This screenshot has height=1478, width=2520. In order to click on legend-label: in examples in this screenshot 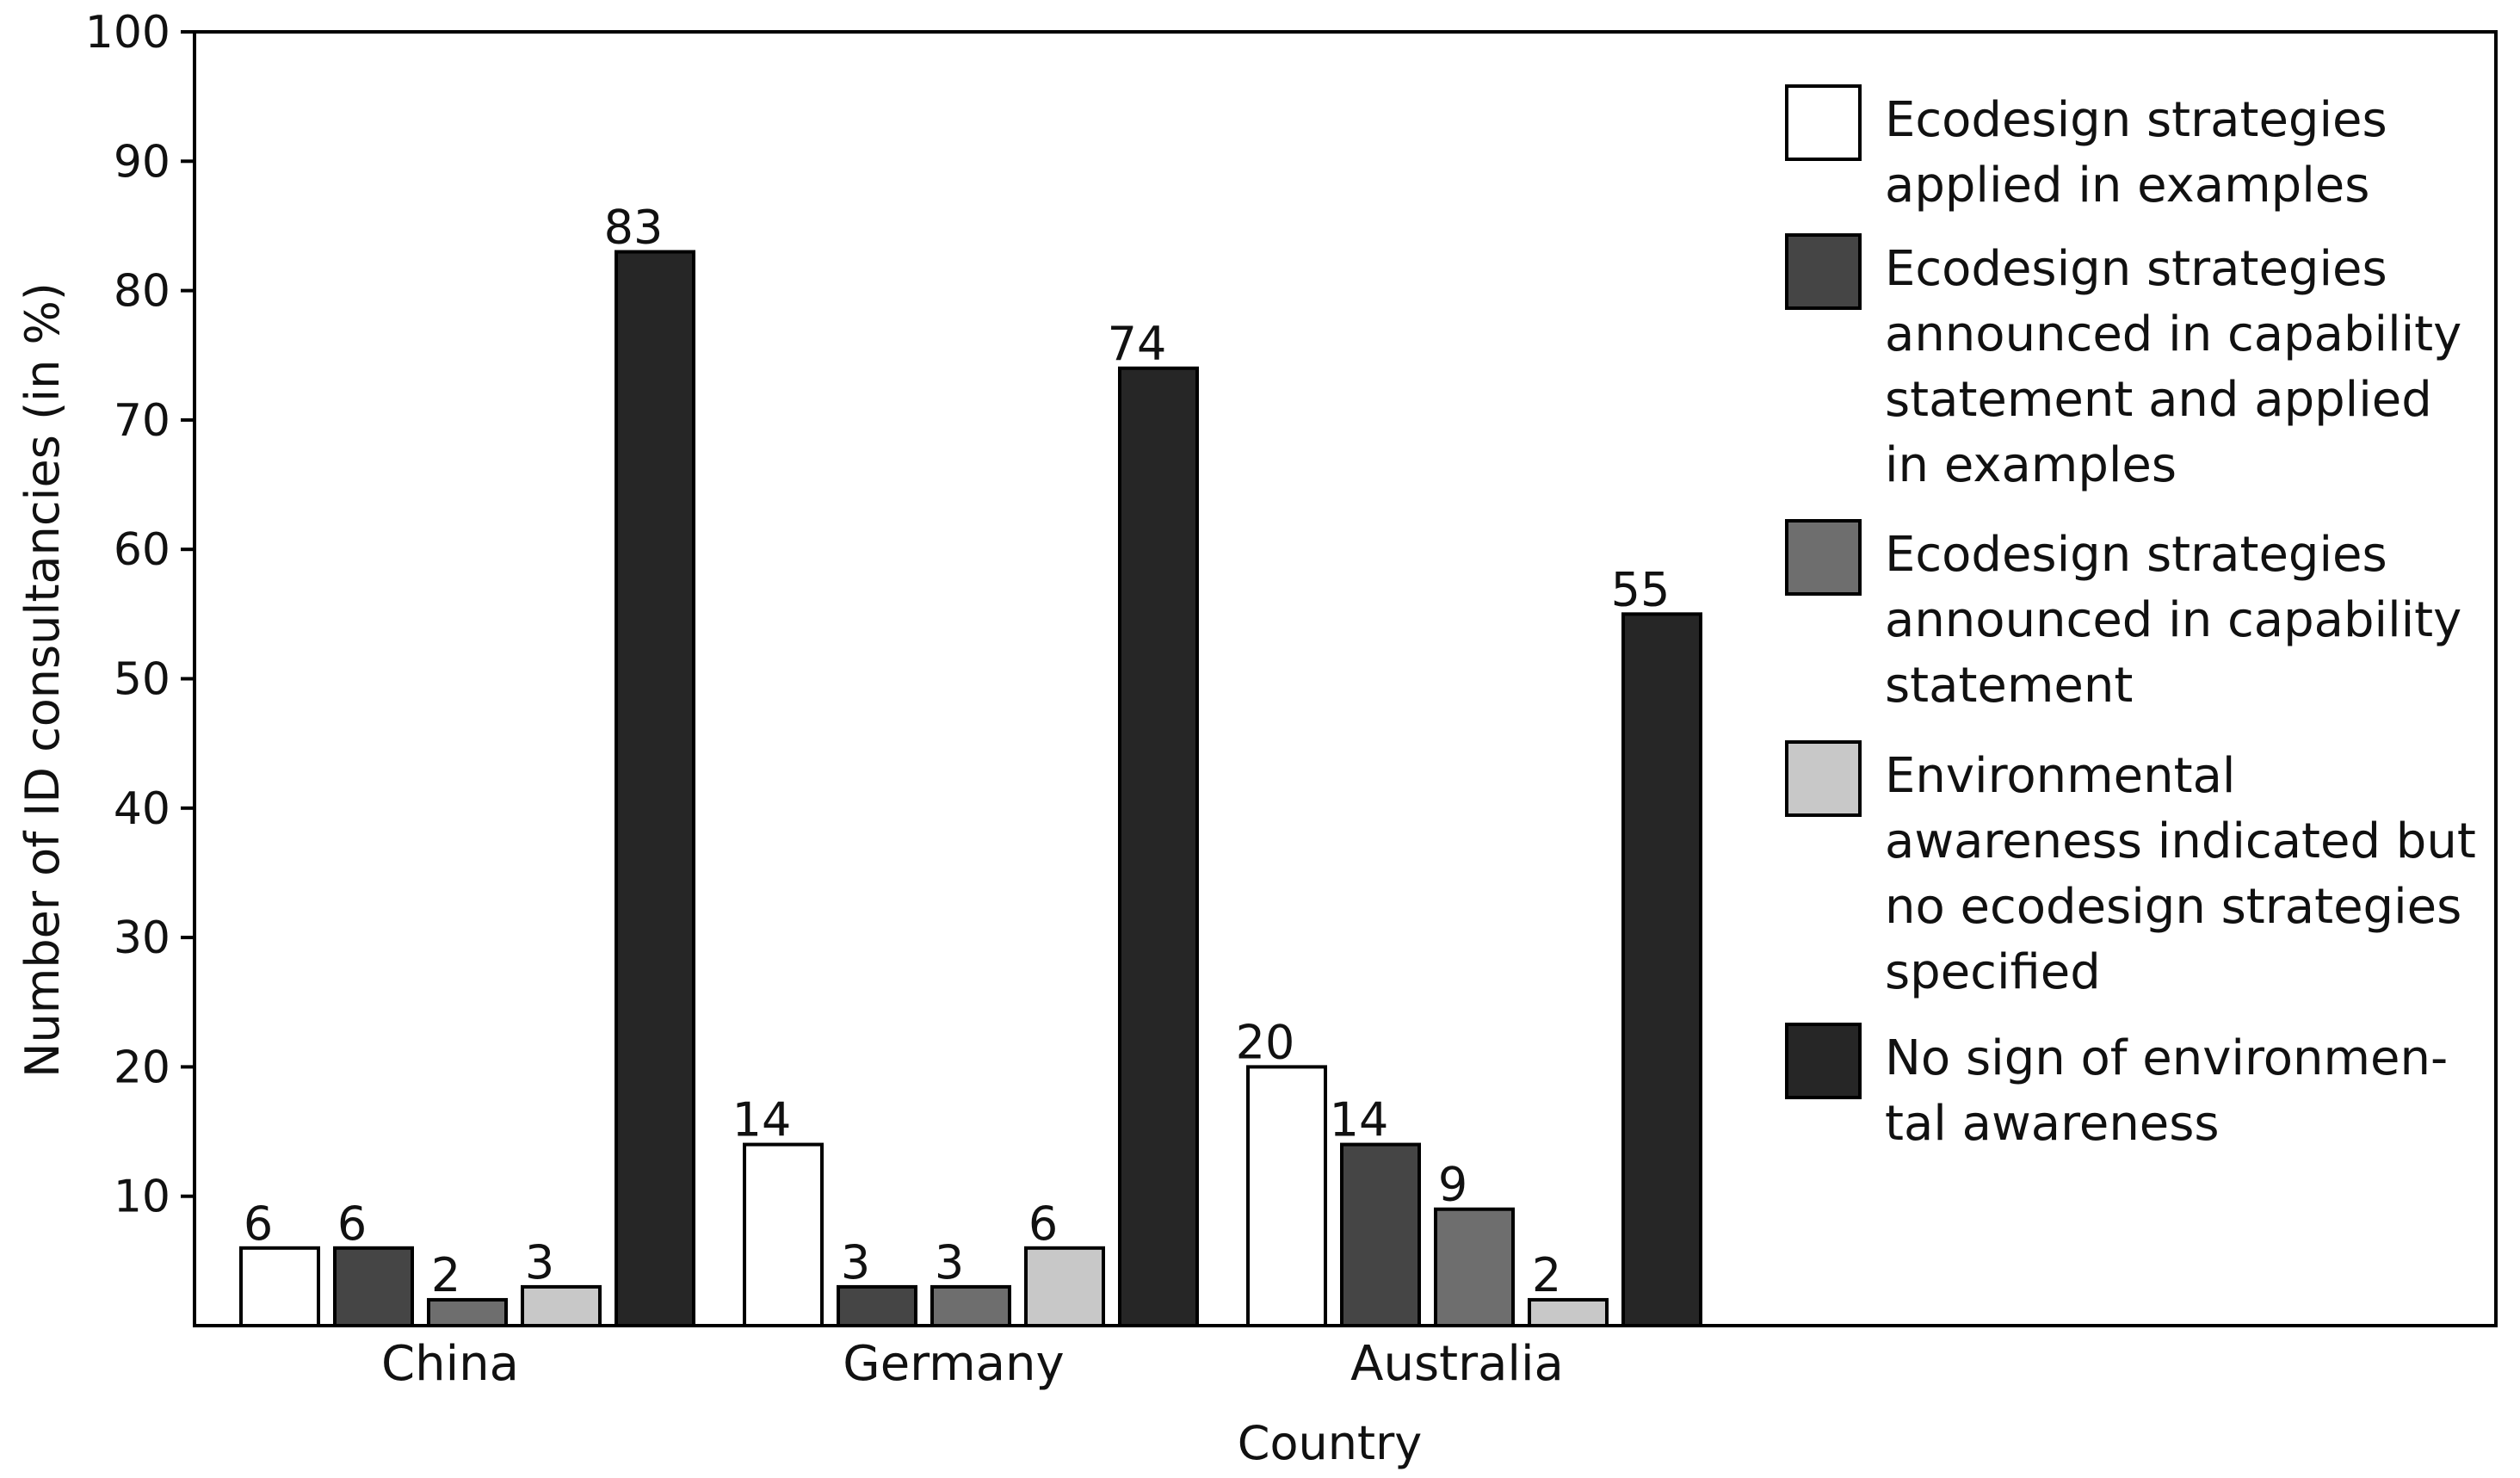, I will do `click(2031, 465)`.